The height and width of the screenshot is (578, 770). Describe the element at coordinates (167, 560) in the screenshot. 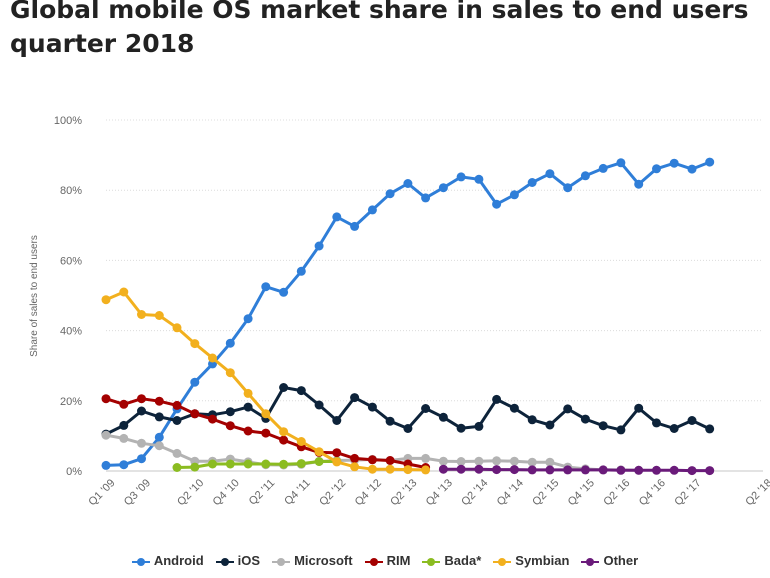

I see `legend-item-android: Android` at that location.